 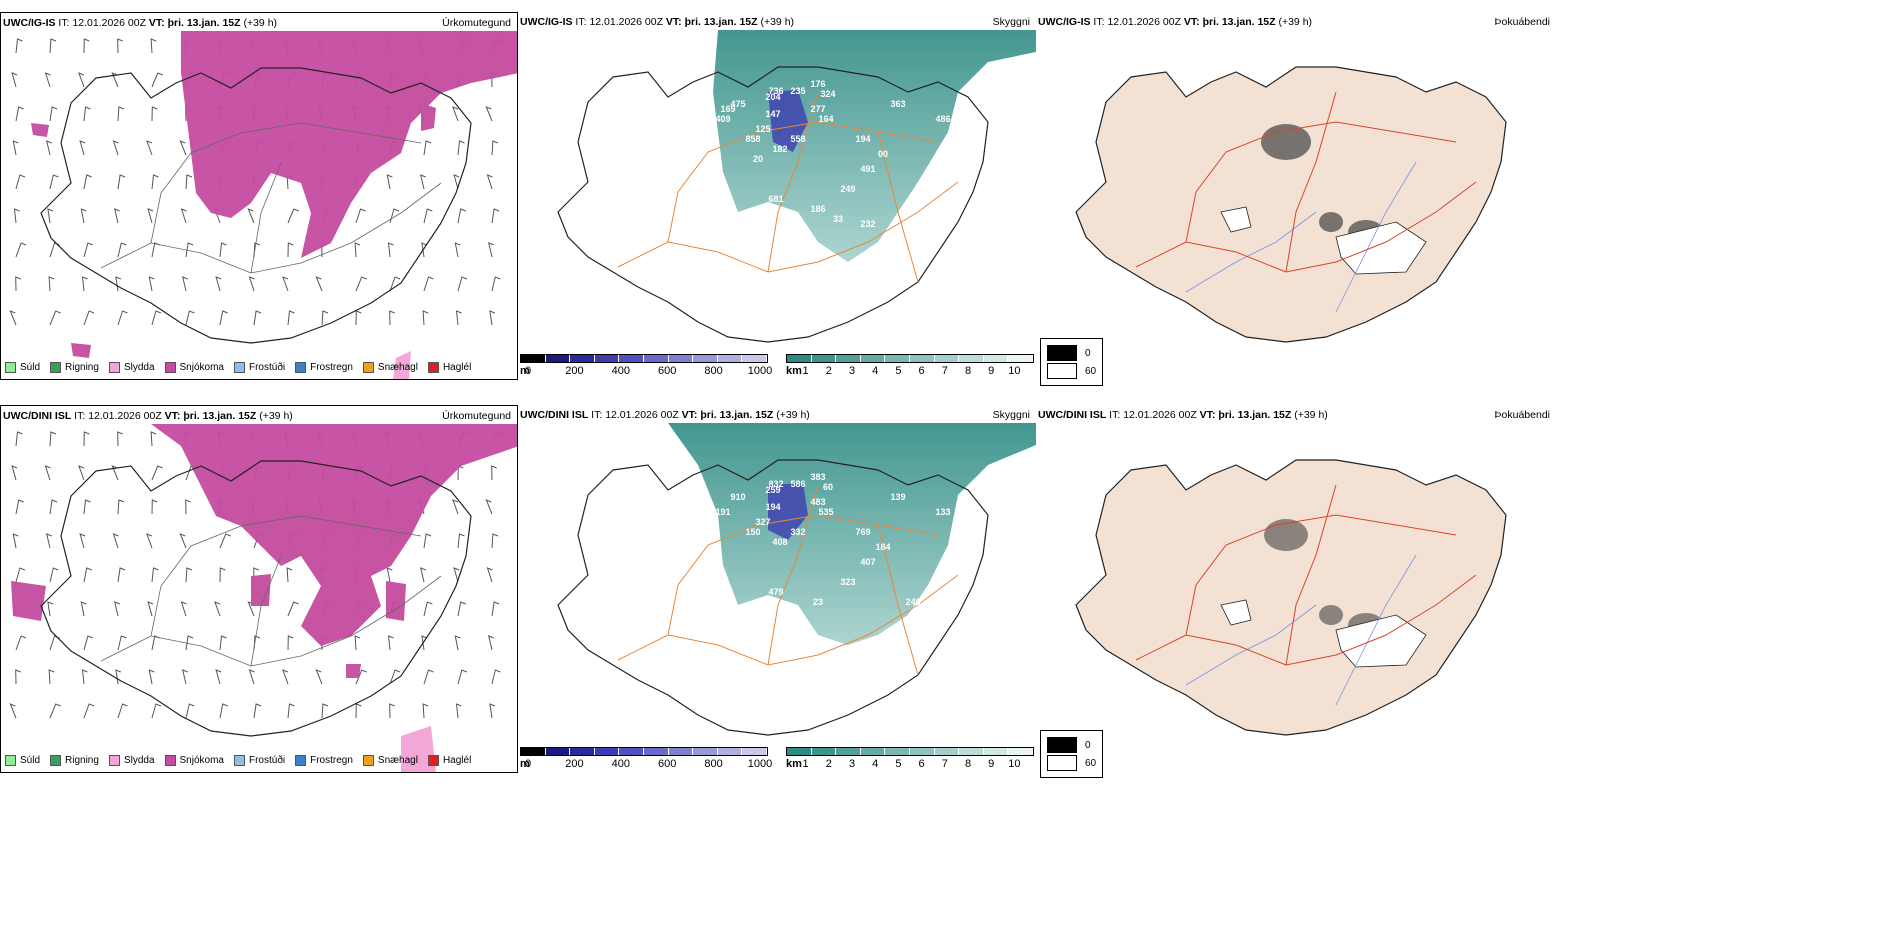 What do you see at coordinates (867, 562) in the screenshot?
I see `ceiling-value-label: 407` at bounding box center [867, 562].